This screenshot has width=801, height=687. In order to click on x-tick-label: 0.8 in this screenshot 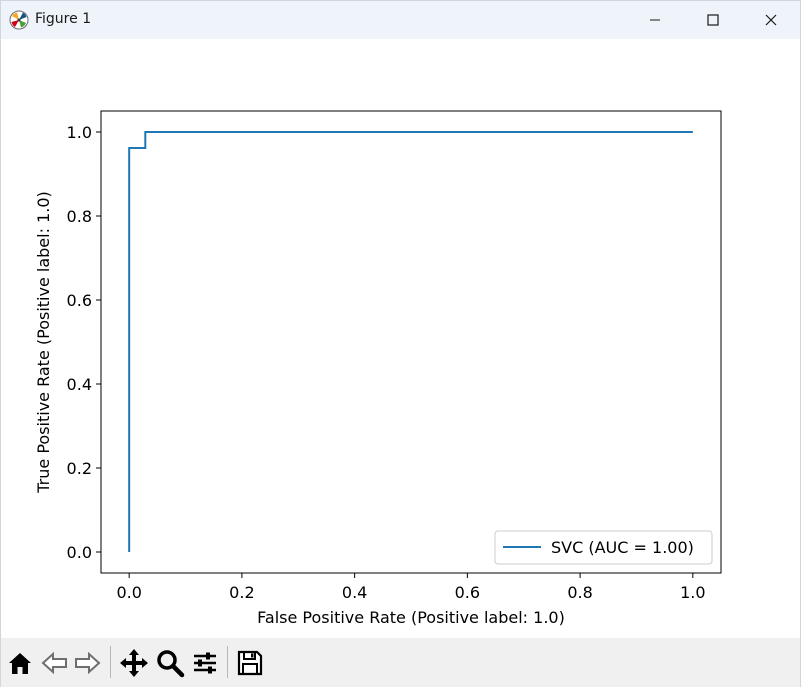, I will do `click(579, 592)`.